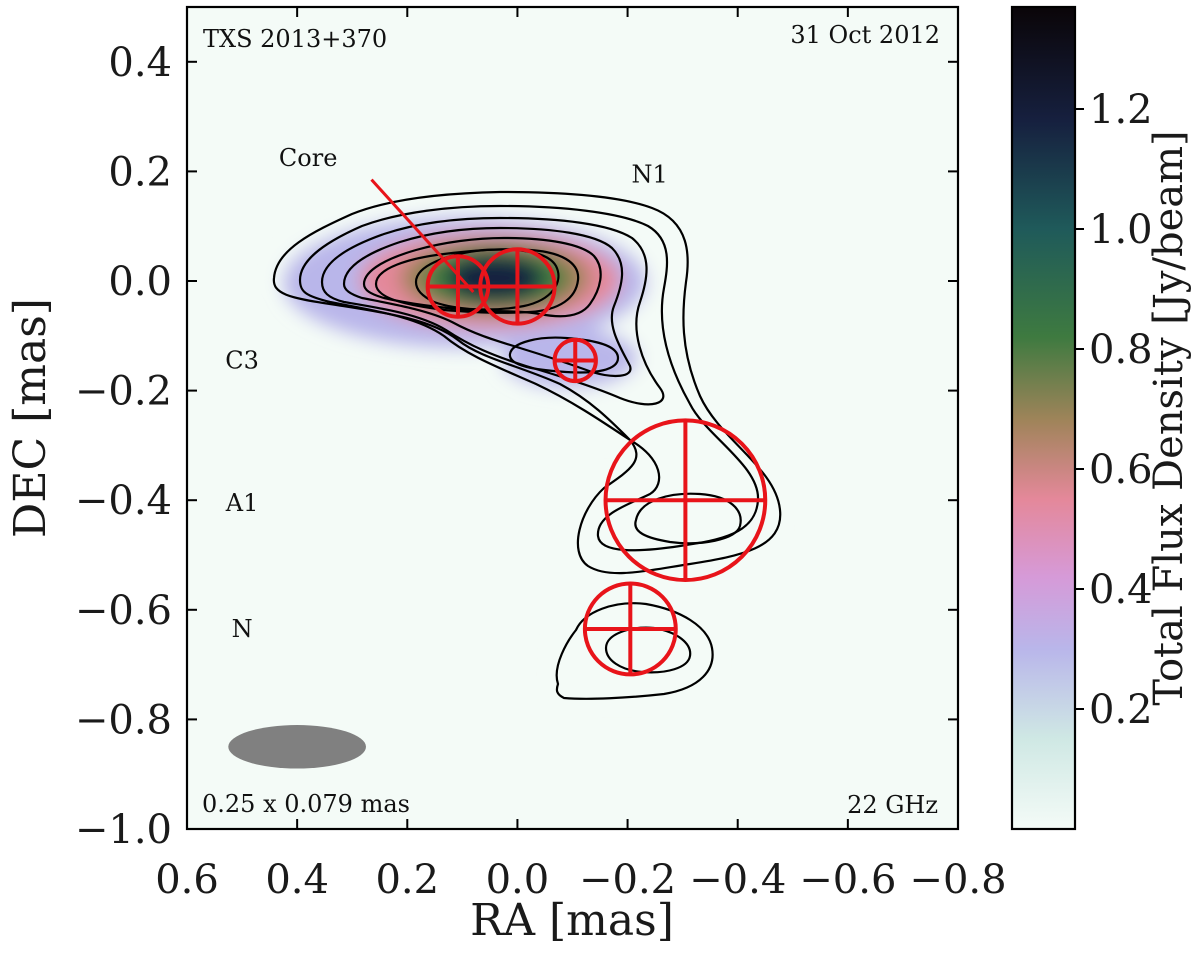 The height and width of the screenshot is (967, 1200). I want to click on component-label-core: Core, so click(308, 158).